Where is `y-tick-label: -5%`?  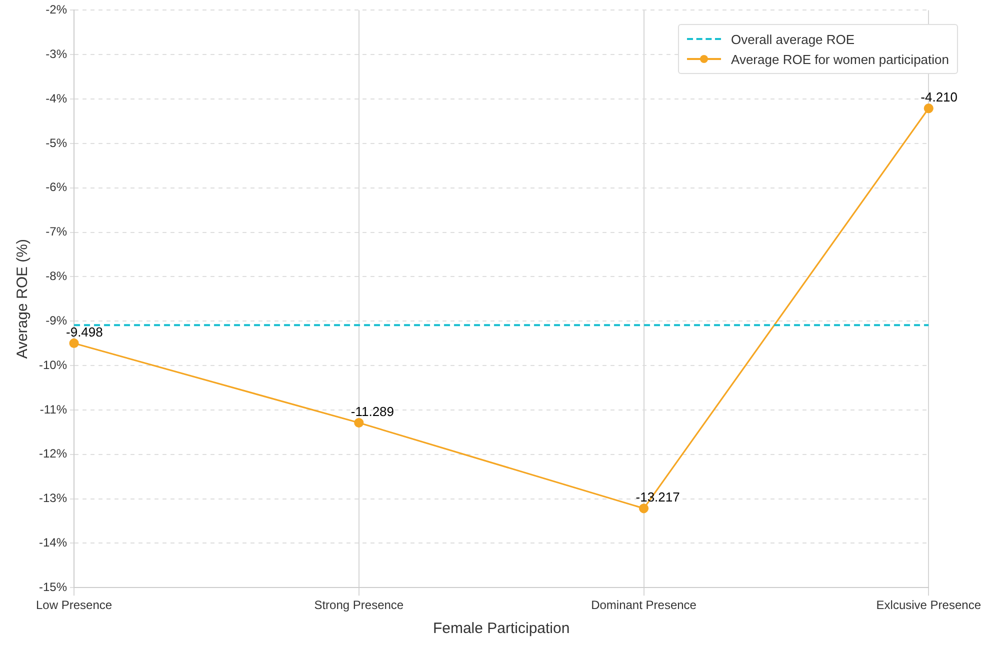
y-tick-label: -5% is located at coordinates (57, 143).